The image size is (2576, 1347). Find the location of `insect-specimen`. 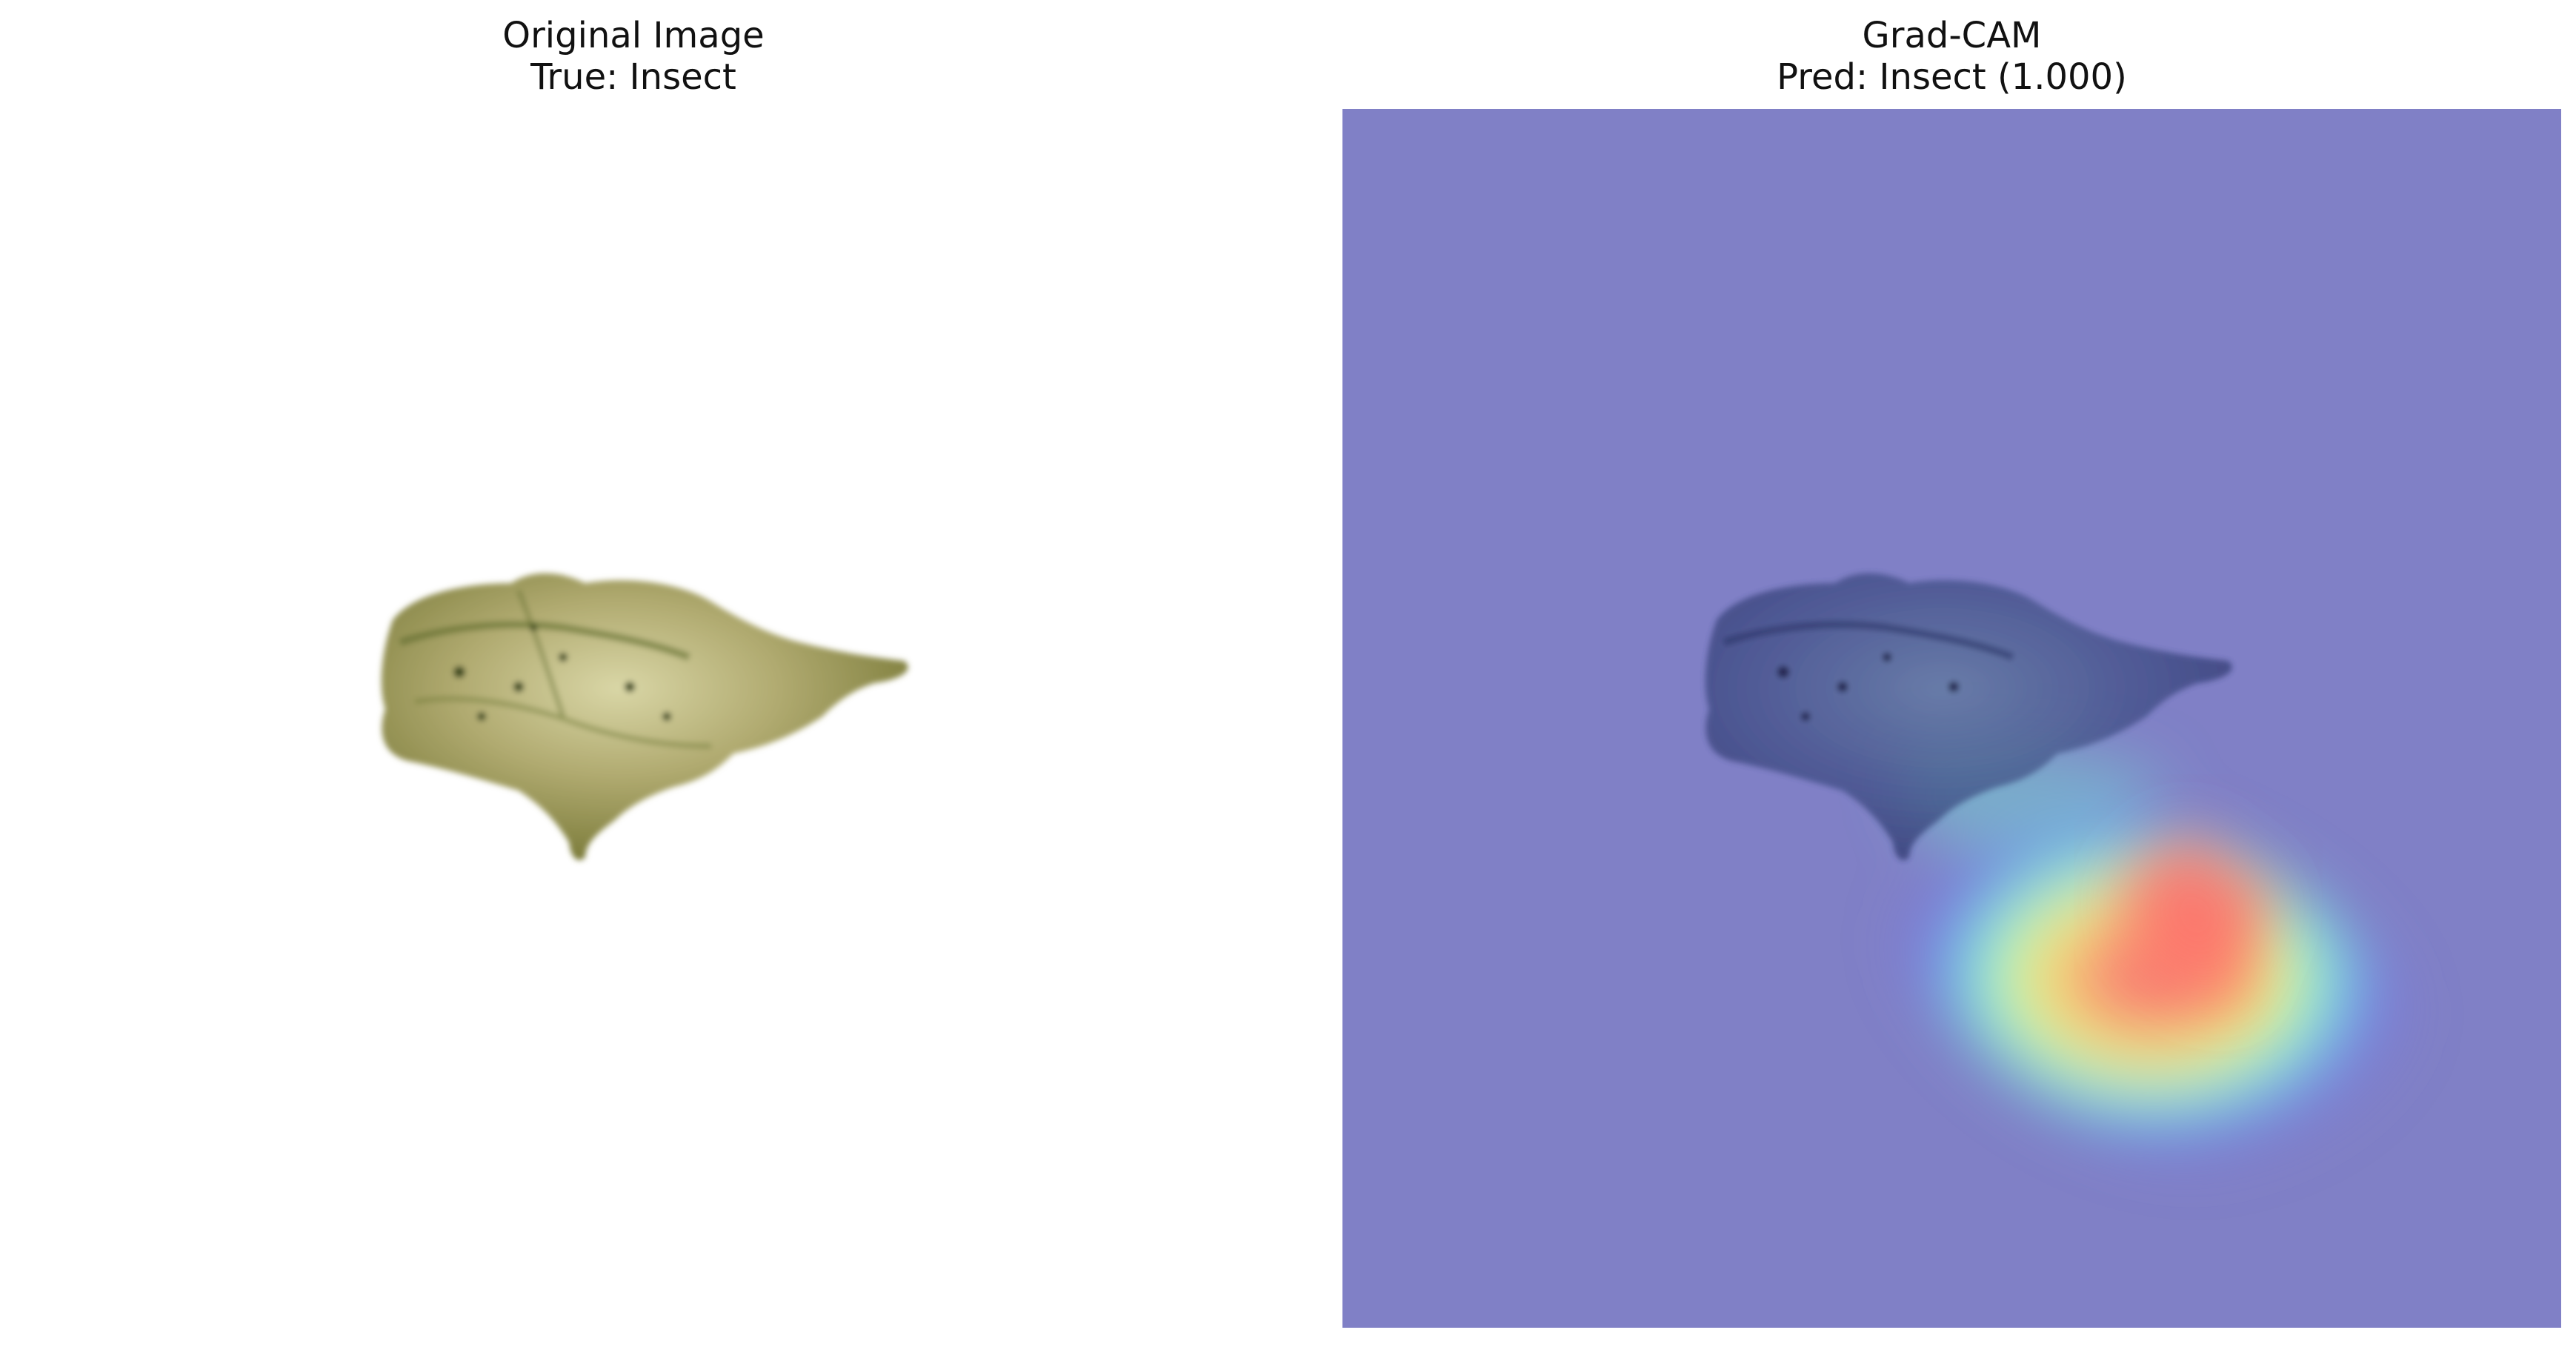

insect-specimen is located at coordinates (644, 717).